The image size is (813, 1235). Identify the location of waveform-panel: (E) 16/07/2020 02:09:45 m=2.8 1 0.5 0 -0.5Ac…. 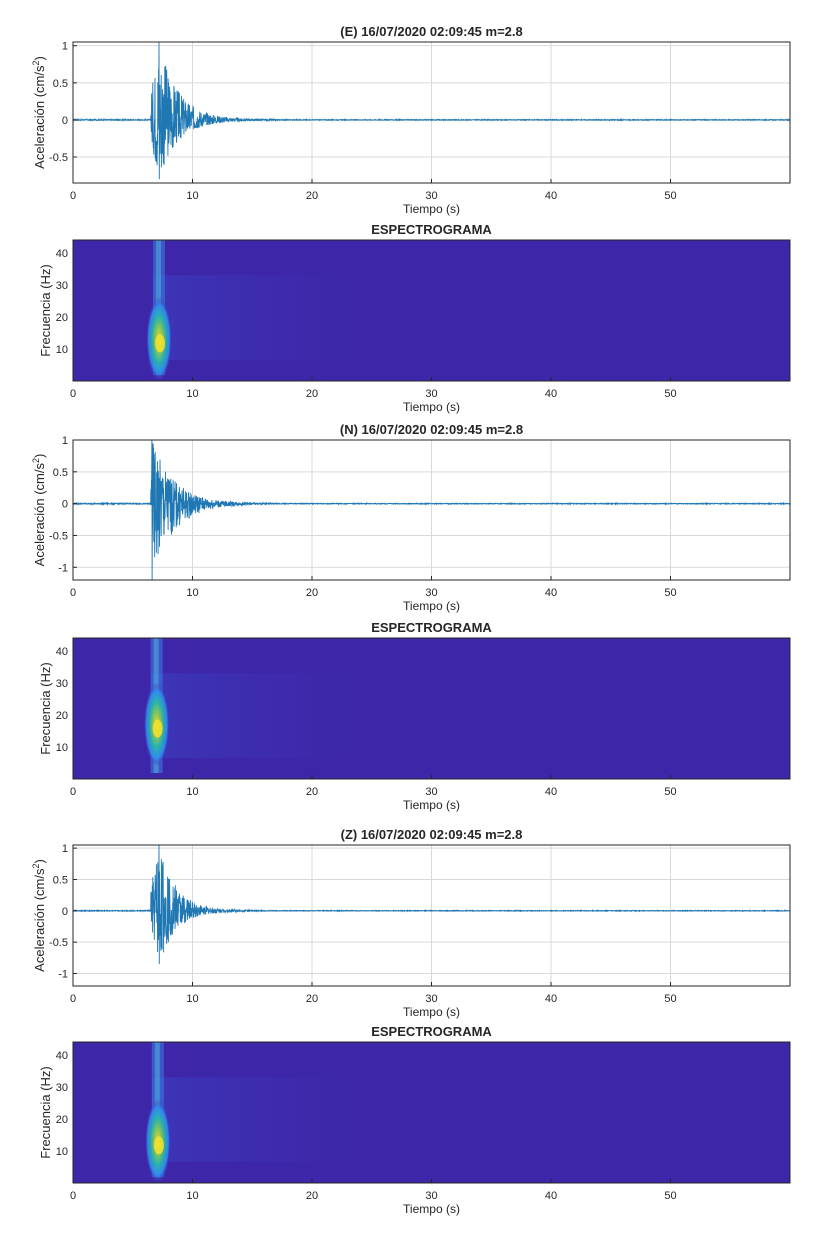
(411, 120).